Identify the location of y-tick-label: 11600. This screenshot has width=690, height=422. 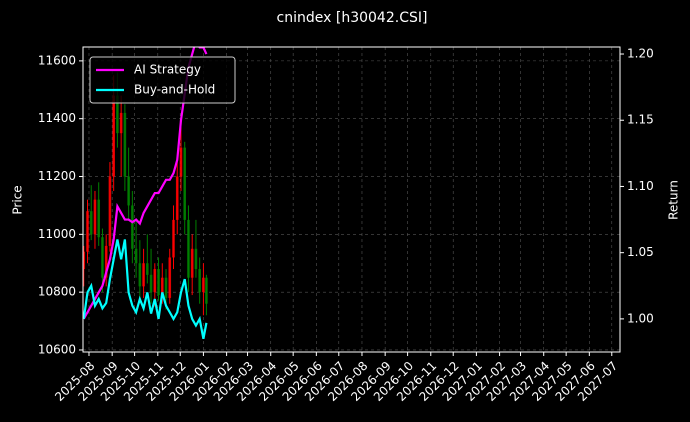
(57, 60).